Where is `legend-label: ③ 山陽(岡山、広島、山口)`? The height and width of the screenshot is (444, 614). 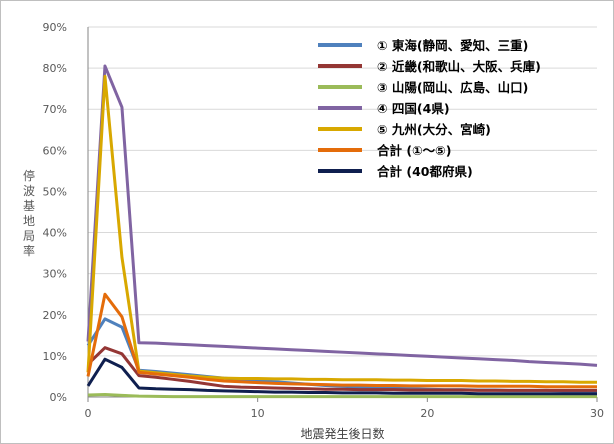 legend-label: ③ 山陽(岡山、広島、山口) is located at coordinates (452, 87).